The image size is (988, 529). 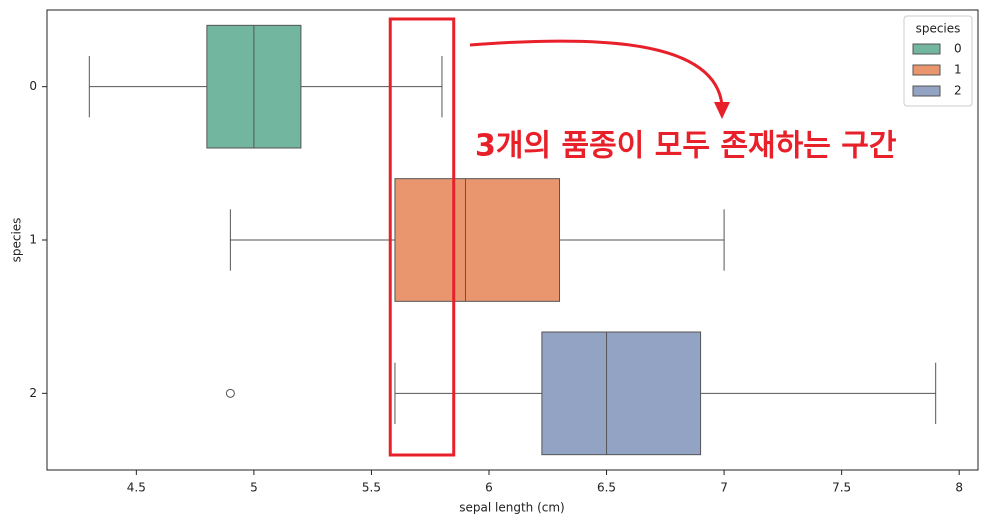 I want to click on legend: species 0 1 2, so click(x=938, y=61).